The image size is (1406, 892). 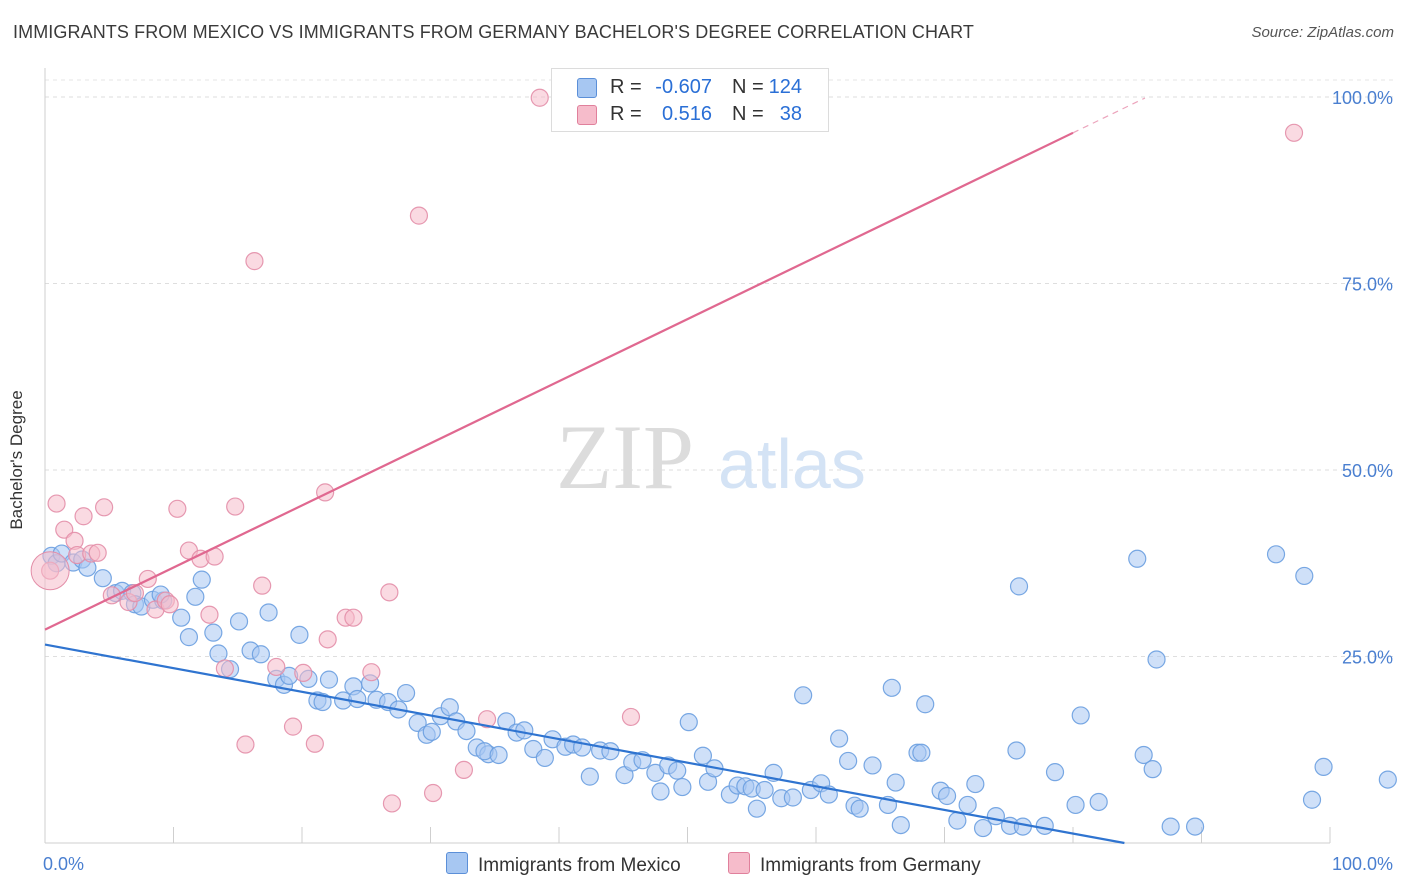 I want to click on legend-row-germany: R = 0.516 N = 38, so click(x=690, y=114).